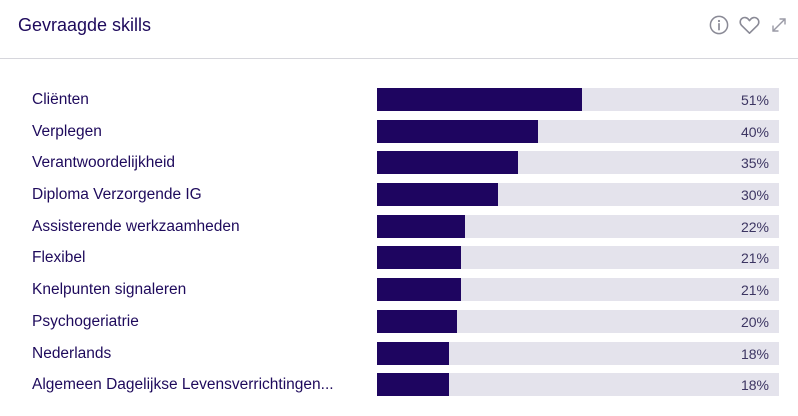  Describe the element at coordinates (578, 195) in the screenshot. I see `skill-bar-track: 30%` at that location.